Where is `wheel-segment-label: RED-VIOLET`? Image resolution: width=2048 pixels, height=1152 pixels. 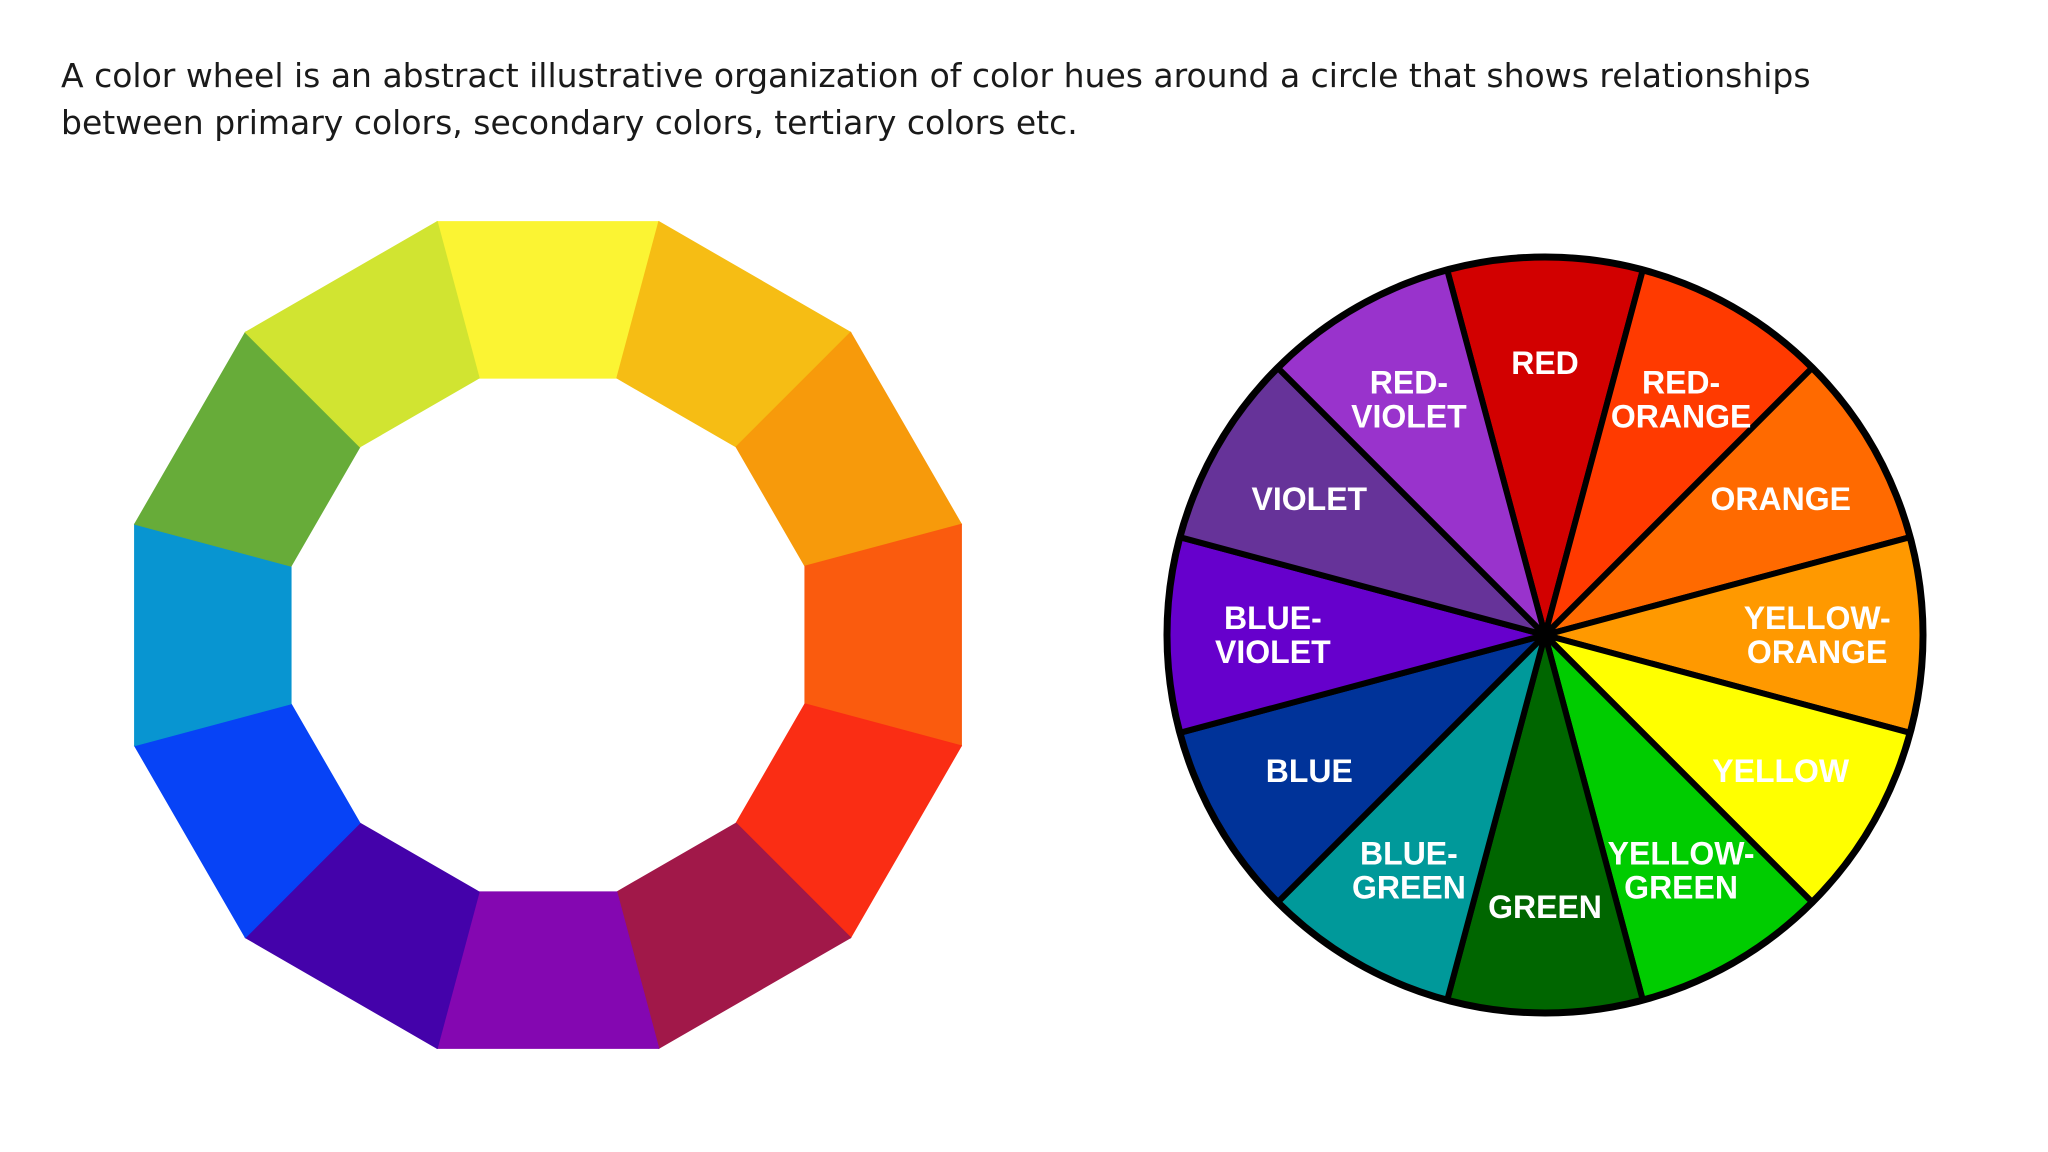
wheel-segment-label: RED-VIOLET is located at coordinates (1409, 399).